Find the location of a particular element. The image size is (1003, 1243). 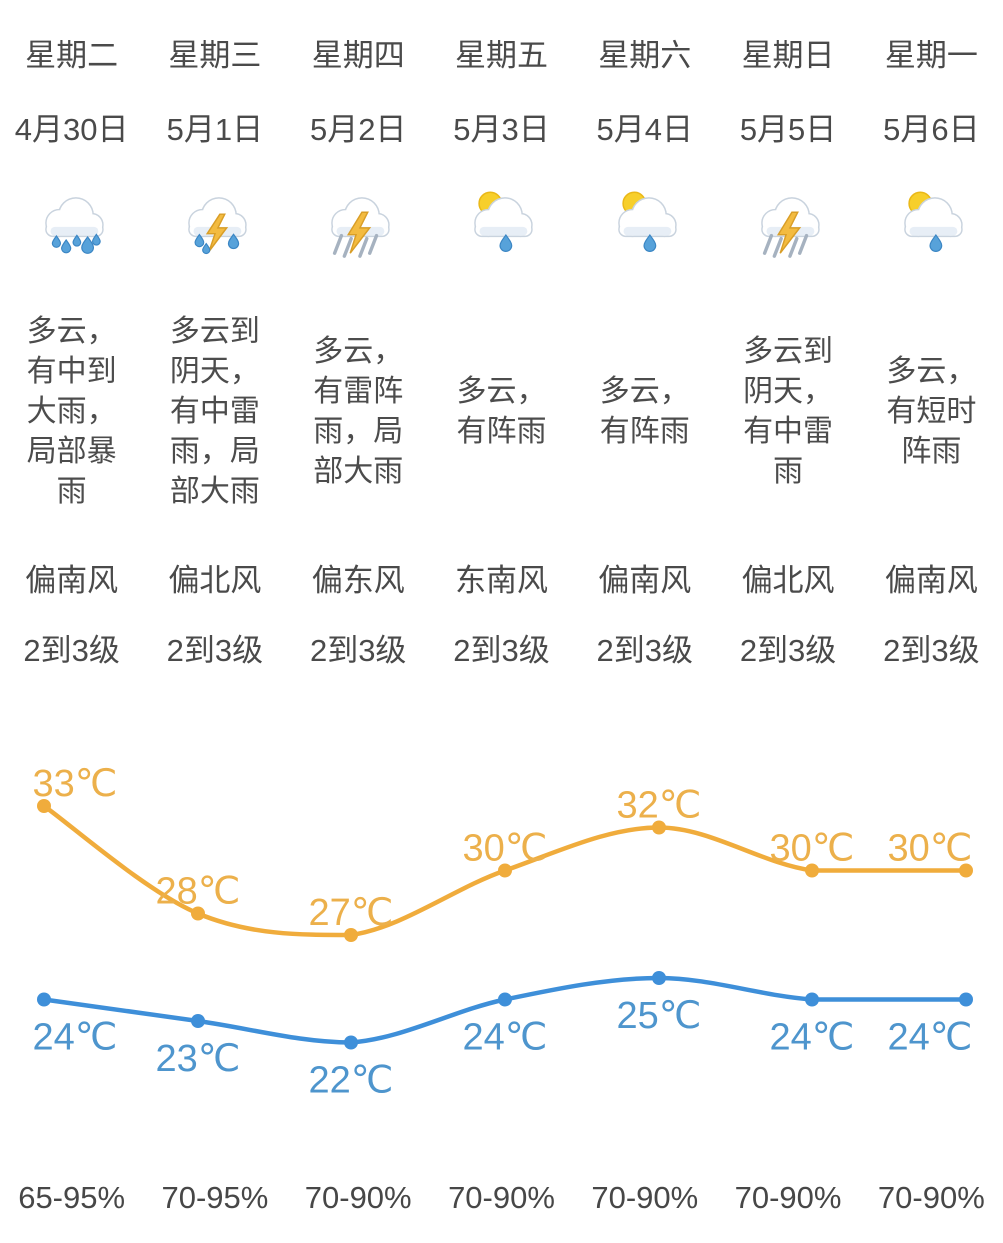

cloud-thunder-rain-icon is located at coordinates (217, 226).